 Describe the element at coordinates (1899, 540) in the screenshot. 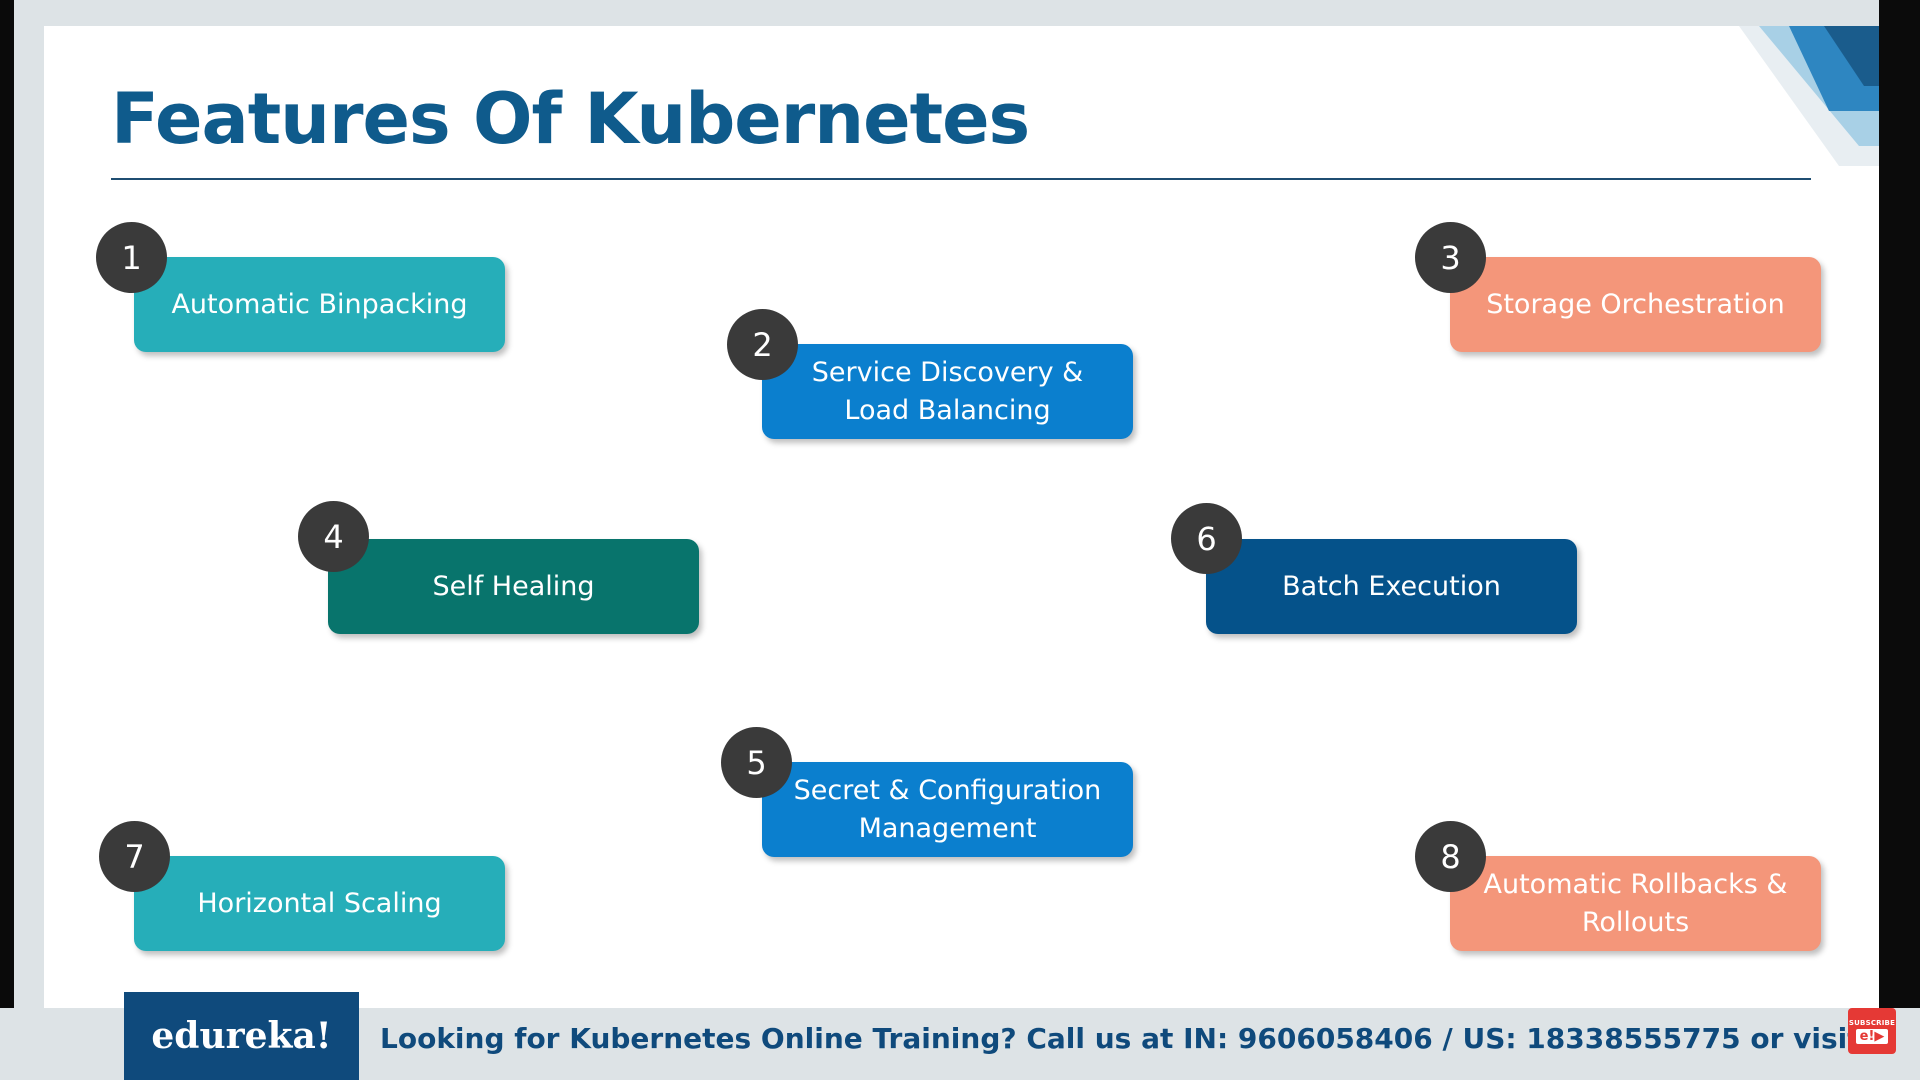

I see `right-frame-strip` at that location.